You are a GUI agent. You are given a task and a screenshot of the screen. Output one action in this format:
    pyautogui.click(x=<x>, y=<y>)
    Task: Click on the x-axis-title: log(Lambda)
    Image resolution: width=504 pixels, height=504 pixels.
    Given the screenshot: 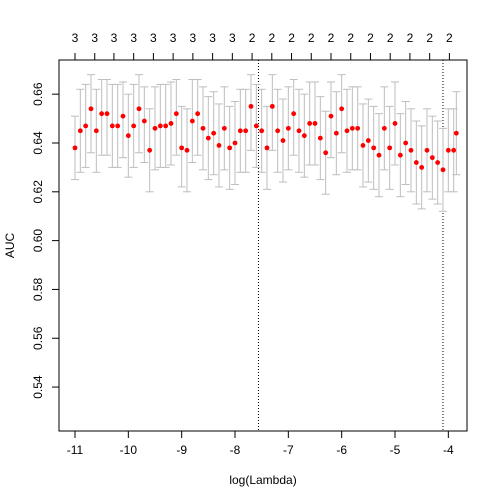 What is the action you would take?
    pyautogui.click(x=262, y=480)
    